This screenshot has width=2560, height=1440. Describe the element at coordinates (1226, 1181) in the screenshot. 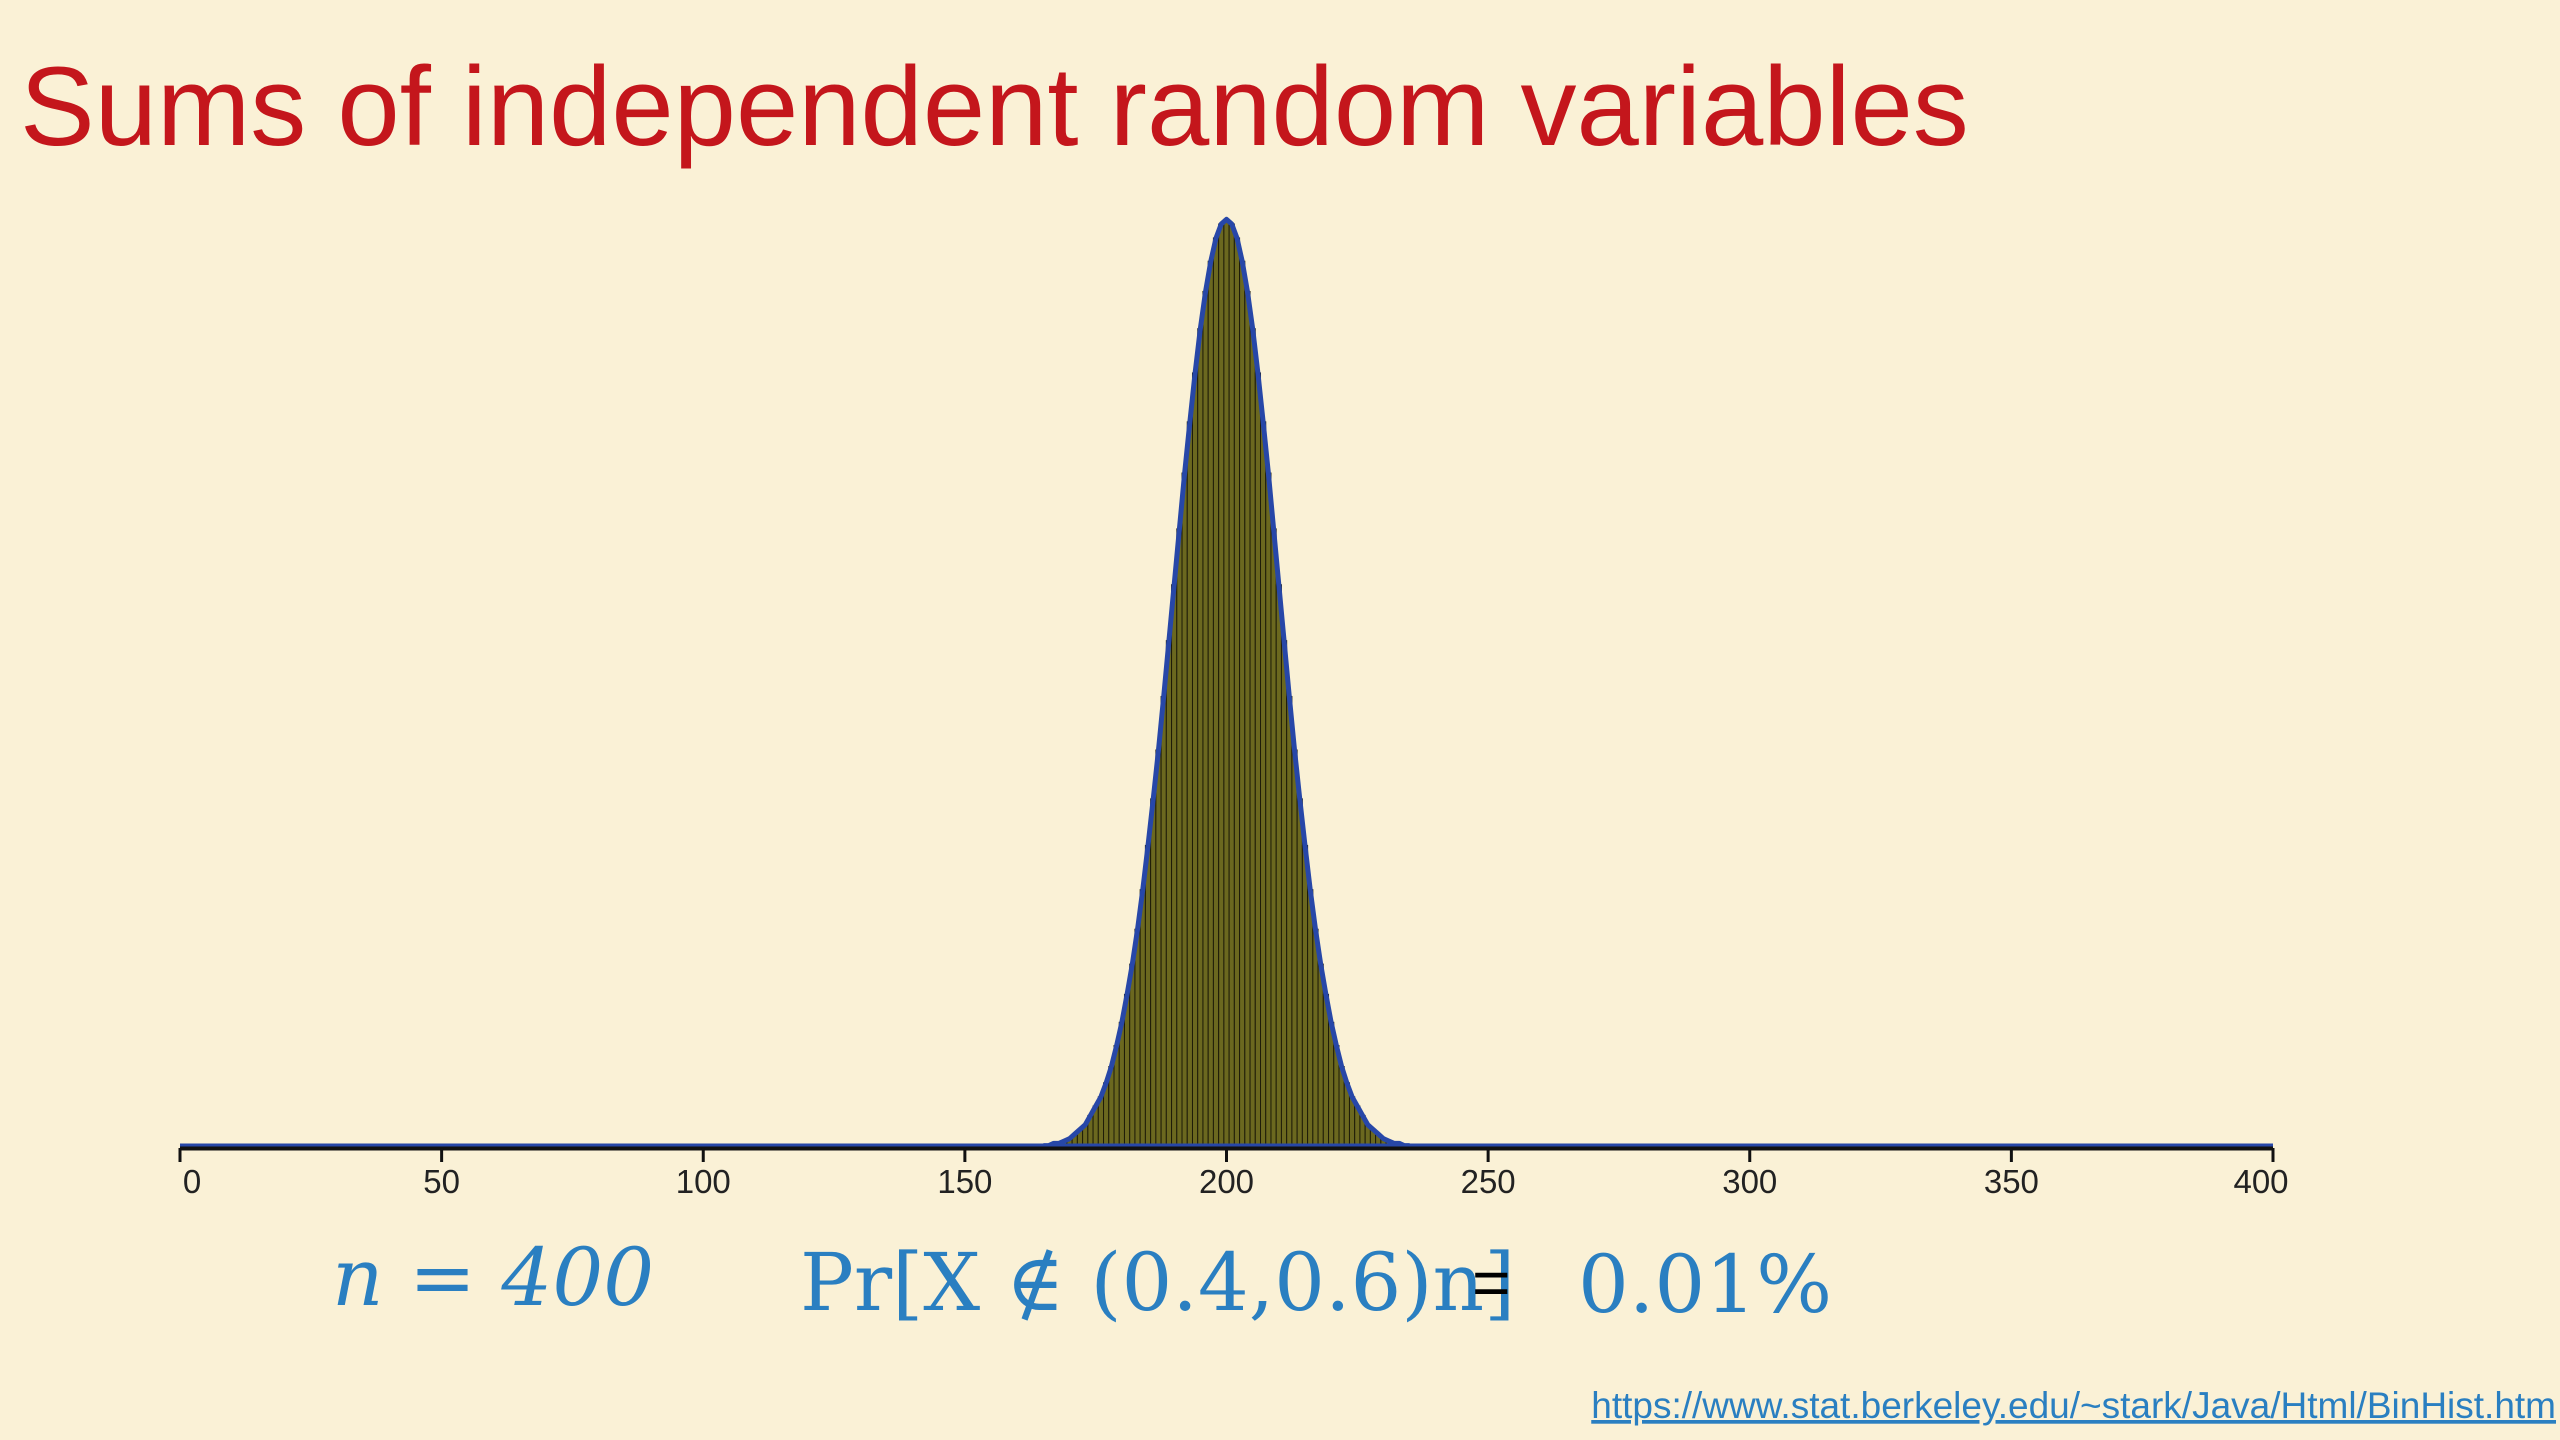

I see `x-tick-label: 200` at that location.